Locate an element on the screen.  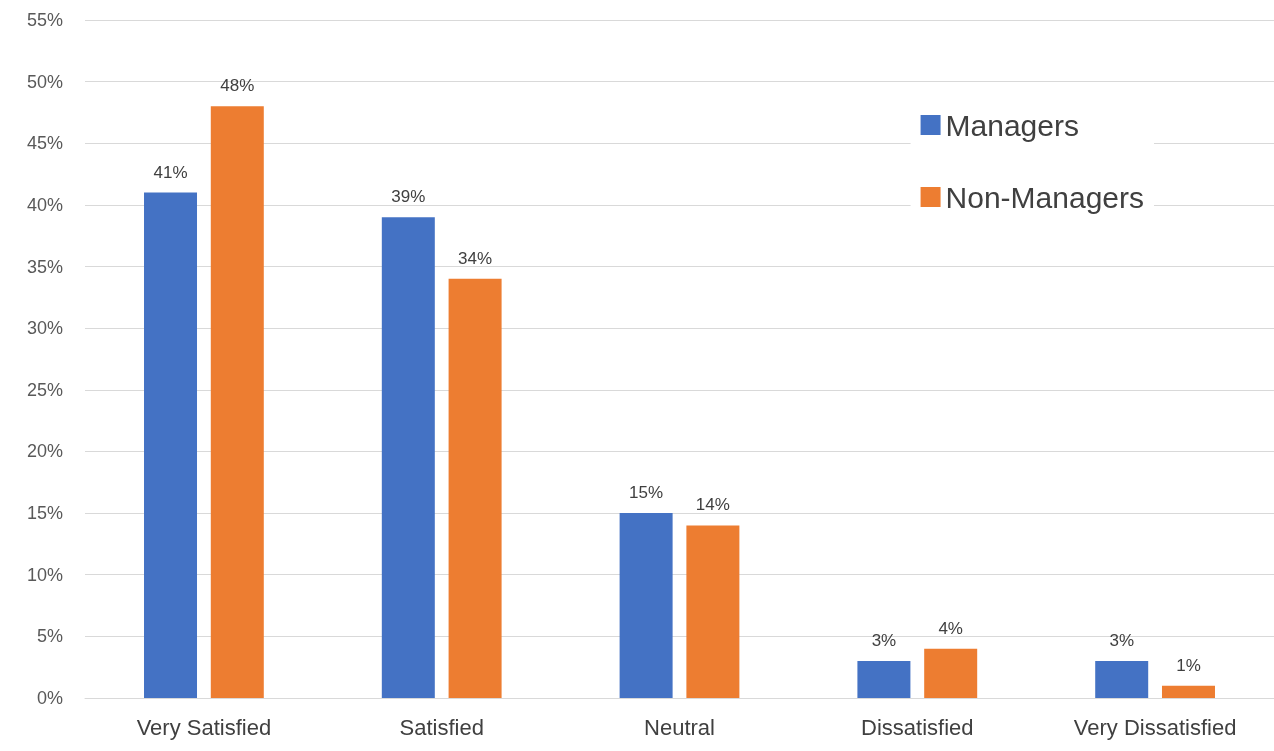
y-tick-label: 5% is located at coordinates (49, 636).